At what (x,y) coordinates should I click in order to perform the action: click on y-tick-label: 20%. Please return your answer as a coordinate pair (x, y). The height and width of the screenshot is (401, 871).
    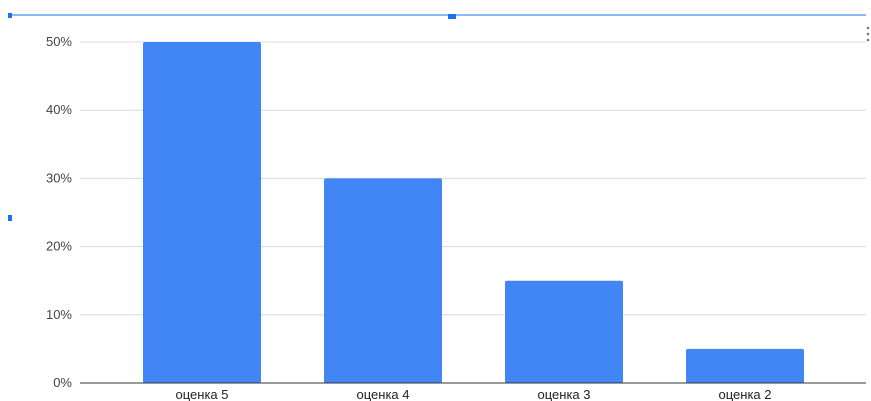
    Looking at the image, I should click on (59, 246).